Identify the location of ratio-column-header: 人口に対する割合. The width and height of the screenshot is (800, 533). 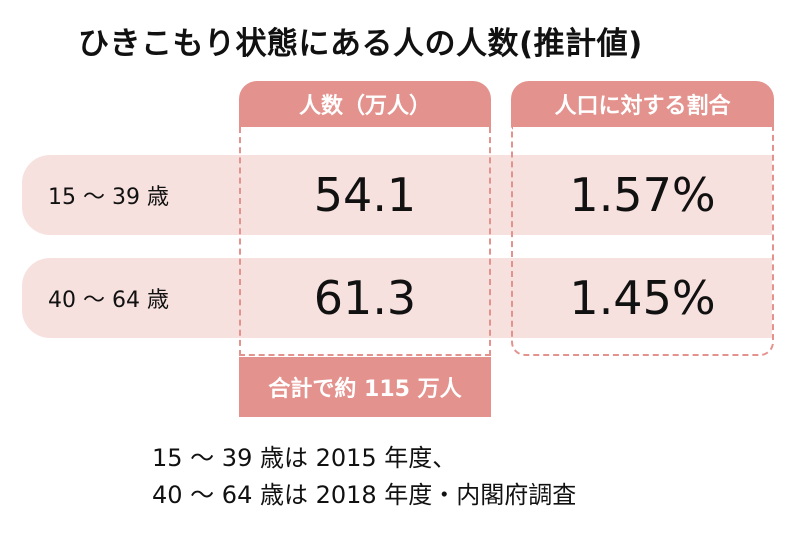
(642, 104).